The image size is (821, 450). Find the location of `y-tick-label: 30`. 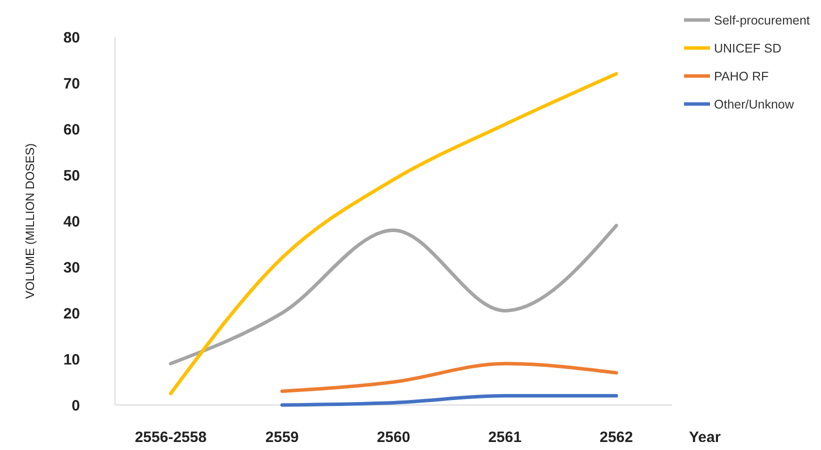

y-tick-label: 30 is located at coordinates (71, 267).